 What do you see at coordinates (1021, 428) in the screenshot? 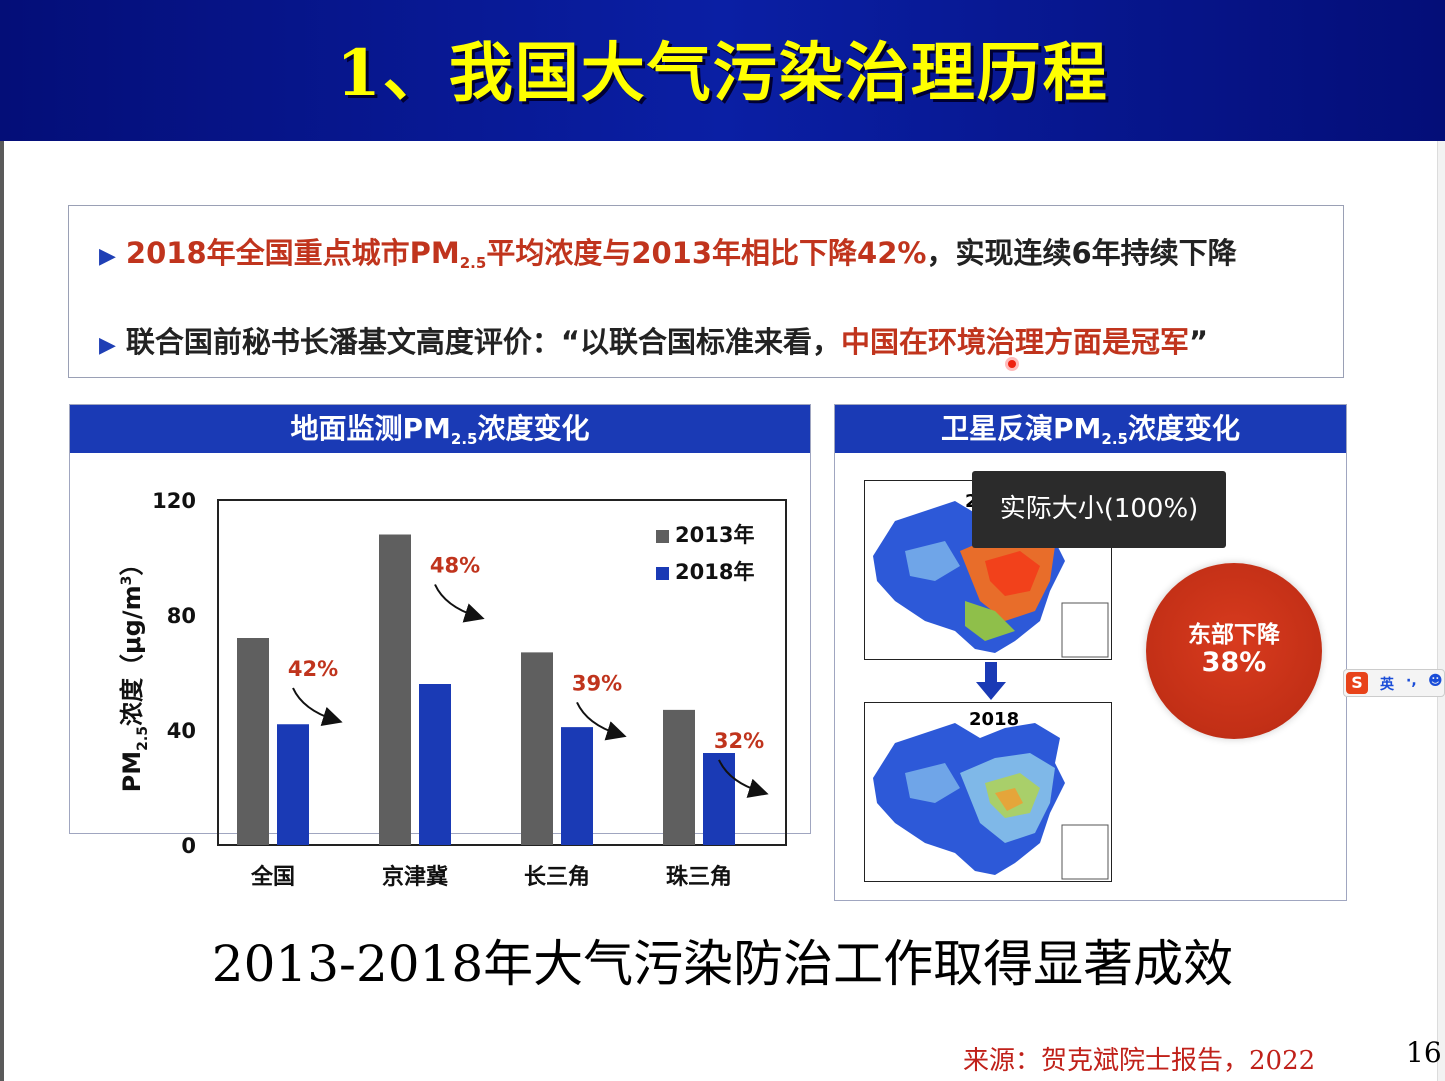
I see `satellite-title-pre: 卫星反演PM` at bounding box center [1021, 428].